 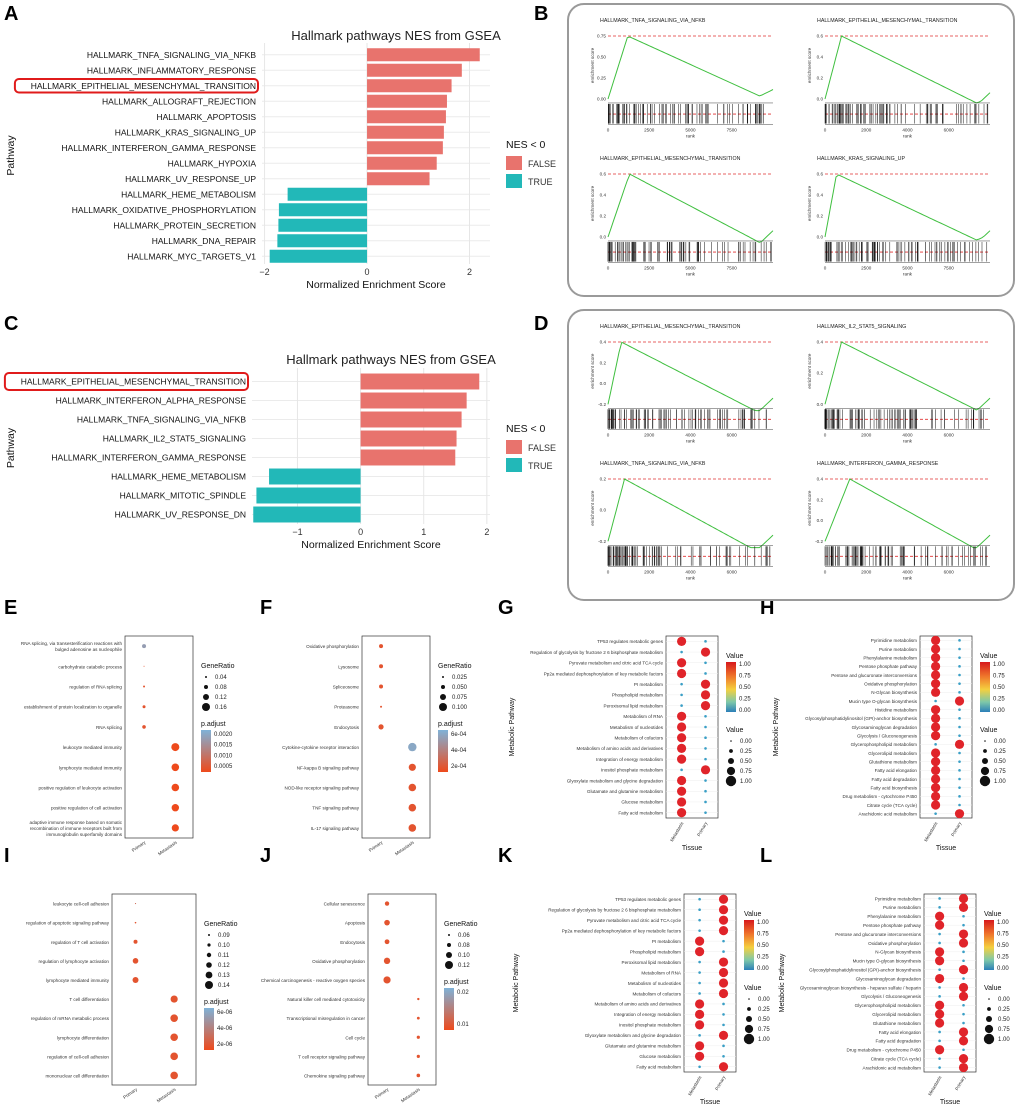 What do you see at coordinates (90, 666) in the screenshot?
I see `term-label: carbohydrate catabolic process` at bounding box center [90, 666].